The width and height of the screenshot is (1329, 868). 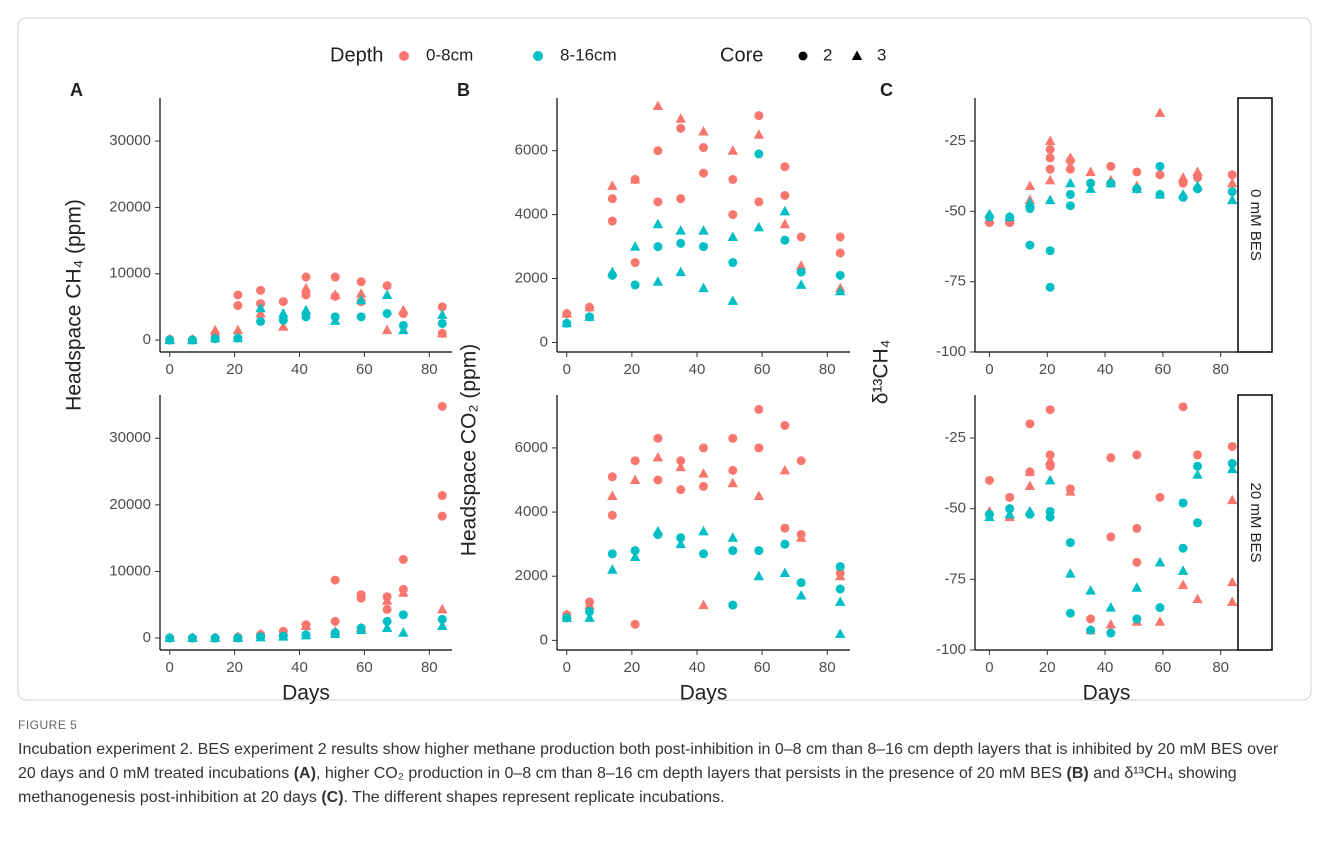 What do you see at coordinates (356, 55) in the screenshot?
I see `legend-title: Depth` at bounding box center [356, 55].